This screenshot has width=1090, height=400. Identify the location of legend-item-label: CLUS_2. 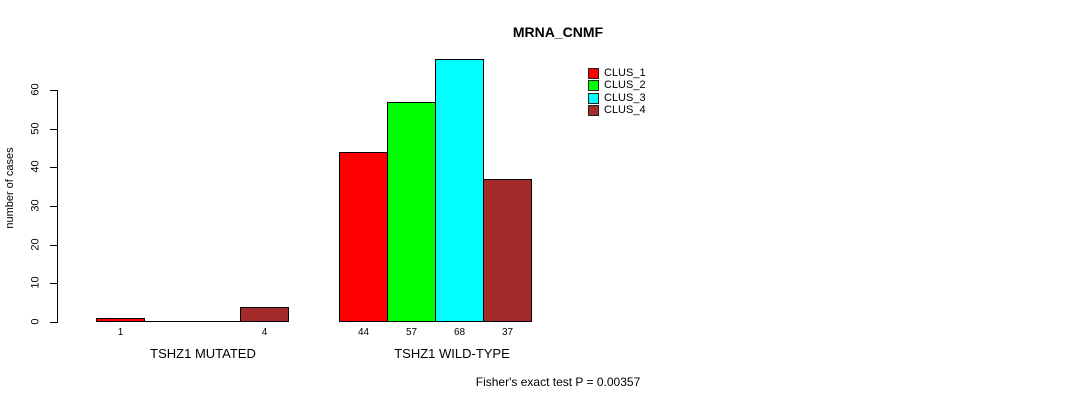
(625, 84).